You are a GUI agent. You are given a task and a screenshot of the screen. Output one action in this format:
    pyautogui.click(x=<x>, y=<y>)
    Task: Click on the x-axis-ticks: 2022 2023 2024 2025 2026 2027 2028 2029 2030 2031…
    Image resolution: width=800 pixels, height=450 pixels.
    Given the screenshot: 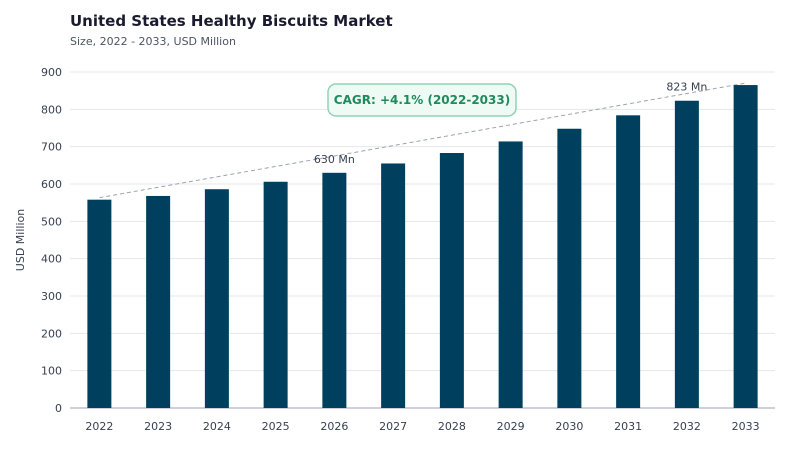 What is the action you would take?
    pyautogui.click(x=422, y=426)
    